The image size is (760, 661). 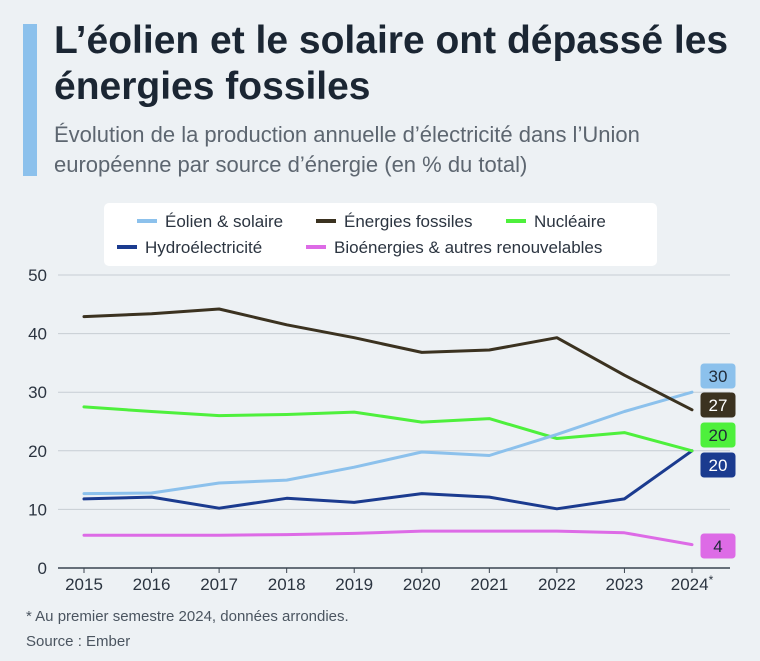 I want to click on end-label-0: 30, so click(x=718, y=376).